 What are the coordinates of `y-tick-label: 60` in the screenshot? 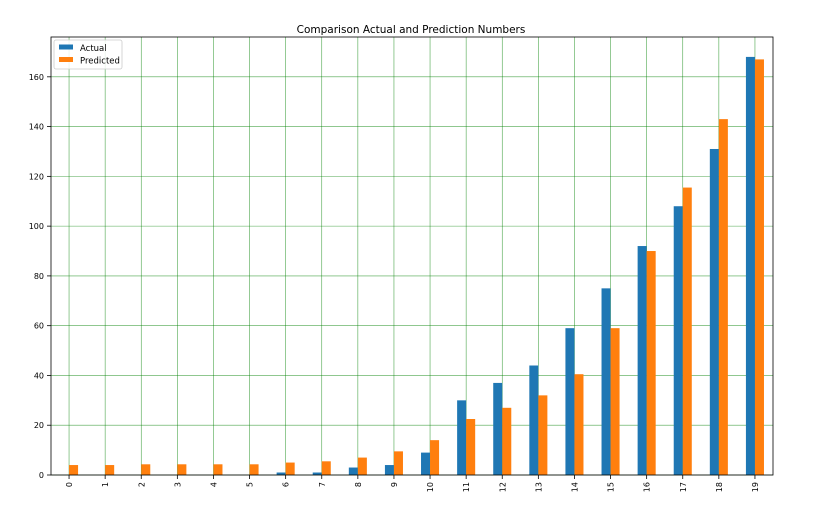 It's located at (39, 326).